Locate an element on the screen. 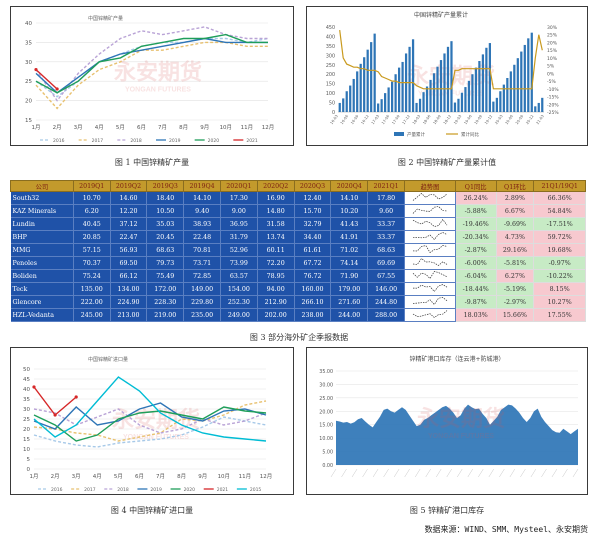 The image size is (598, 539). qoq-change-cell: -9.69% is located at coordinates (515, 224).